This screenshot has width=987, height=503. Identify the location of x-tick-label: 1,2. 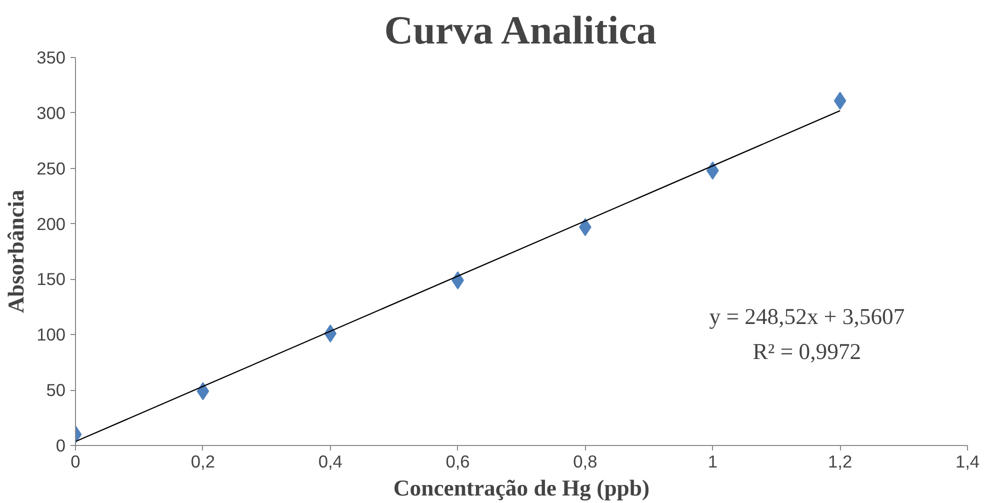
(840, 462).